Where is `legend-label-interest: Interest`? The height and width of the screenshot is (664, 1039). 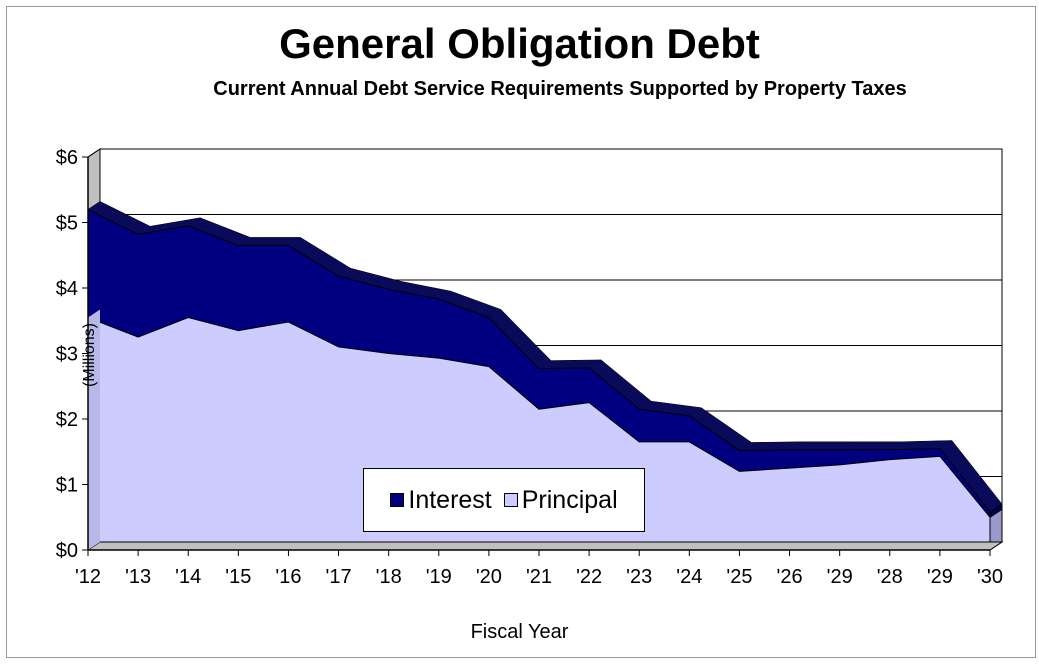 legend-label-interest: Interest is located at coordinates (450, 499).